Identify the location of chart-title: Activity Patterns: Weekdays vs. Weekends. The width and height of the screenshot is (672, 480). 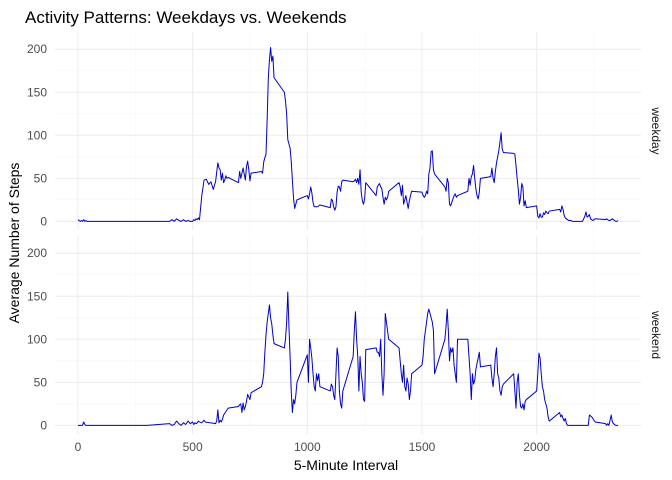
(186, 17).